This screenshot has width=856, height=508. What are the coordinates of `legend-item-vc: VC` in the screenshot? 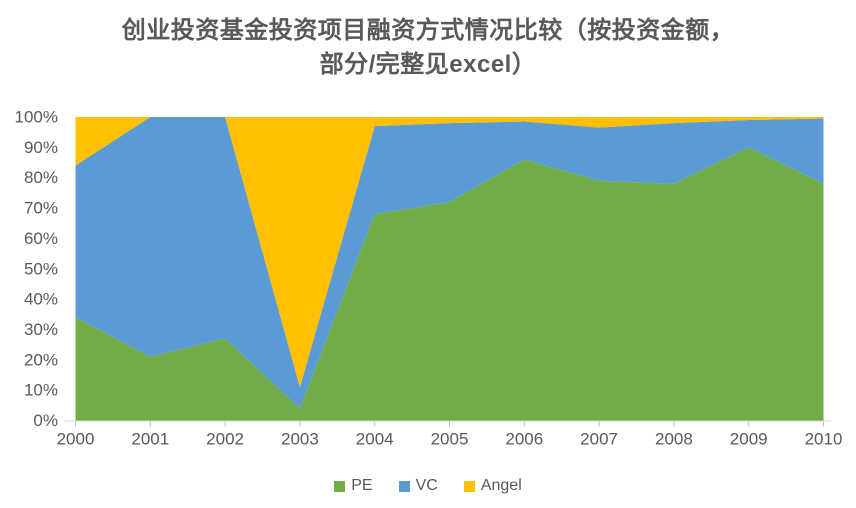 It's located at (418, 486).